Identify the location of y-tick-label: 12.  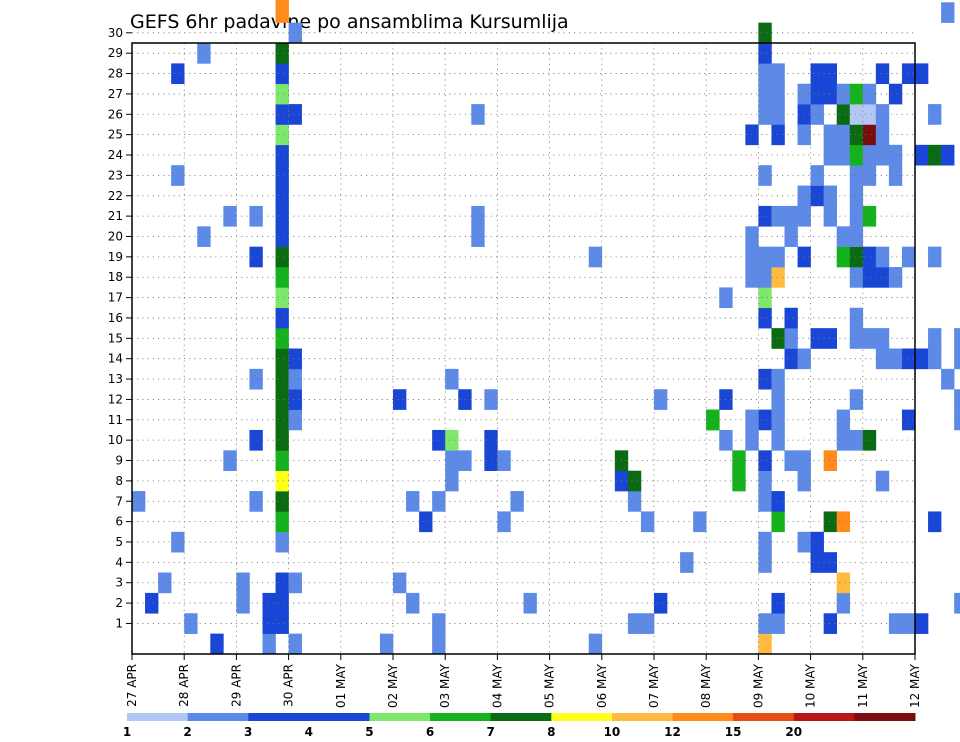
(115, 399).